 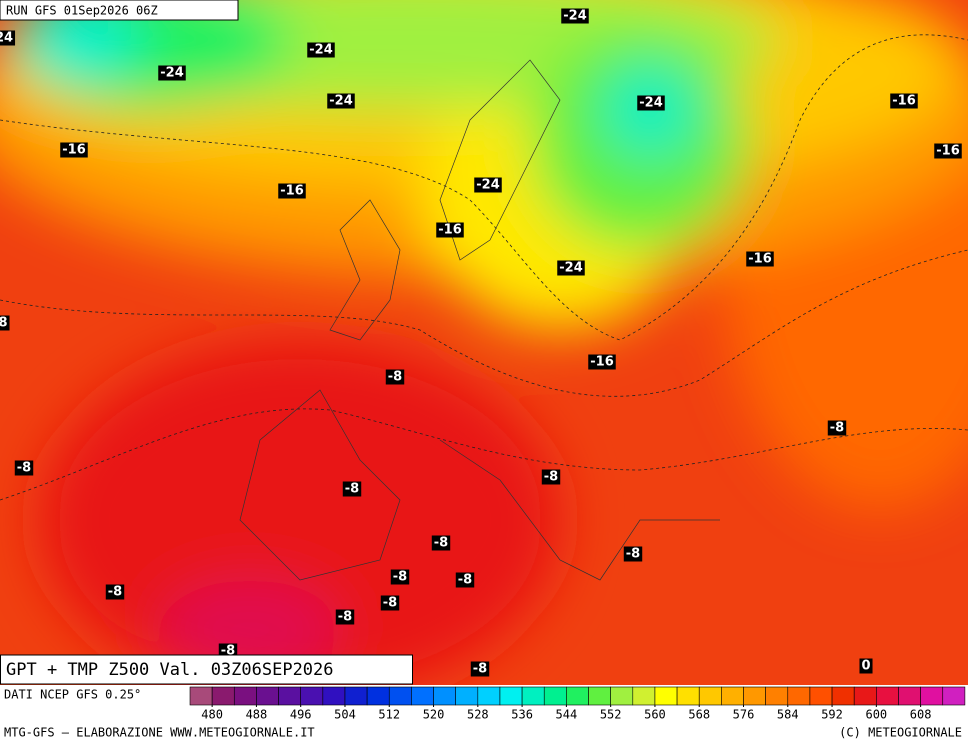 What do you see at coordinates (522, 715) in the screenshot?
I see `scale-tick-label: 536` at bounding box center [522, 715].